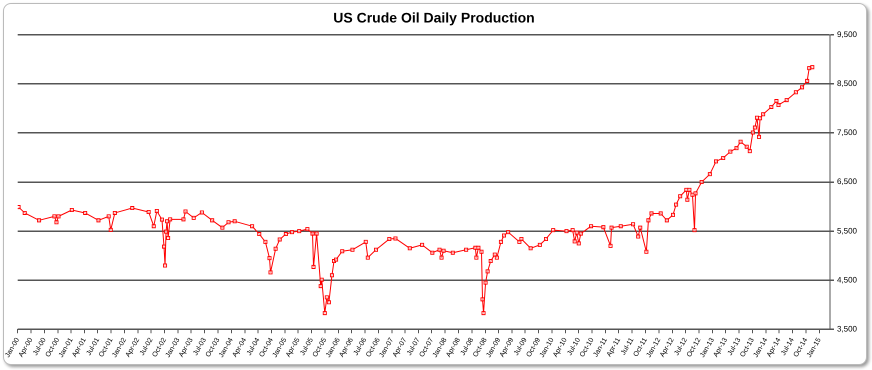 Image resolution: width=872 pixels, height=370 pixels. I want to click on chart-title: US Crude Oil Daily Production, so click(434, 17).